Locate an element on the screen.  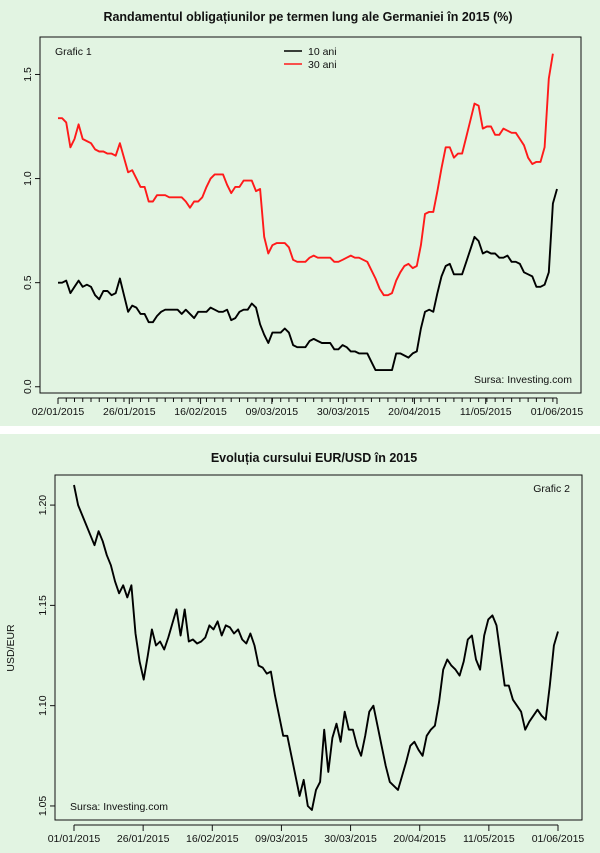
chart-2-title: Evoluția cursului EUR/USD în 2015 is located at coordinates (314, 458).